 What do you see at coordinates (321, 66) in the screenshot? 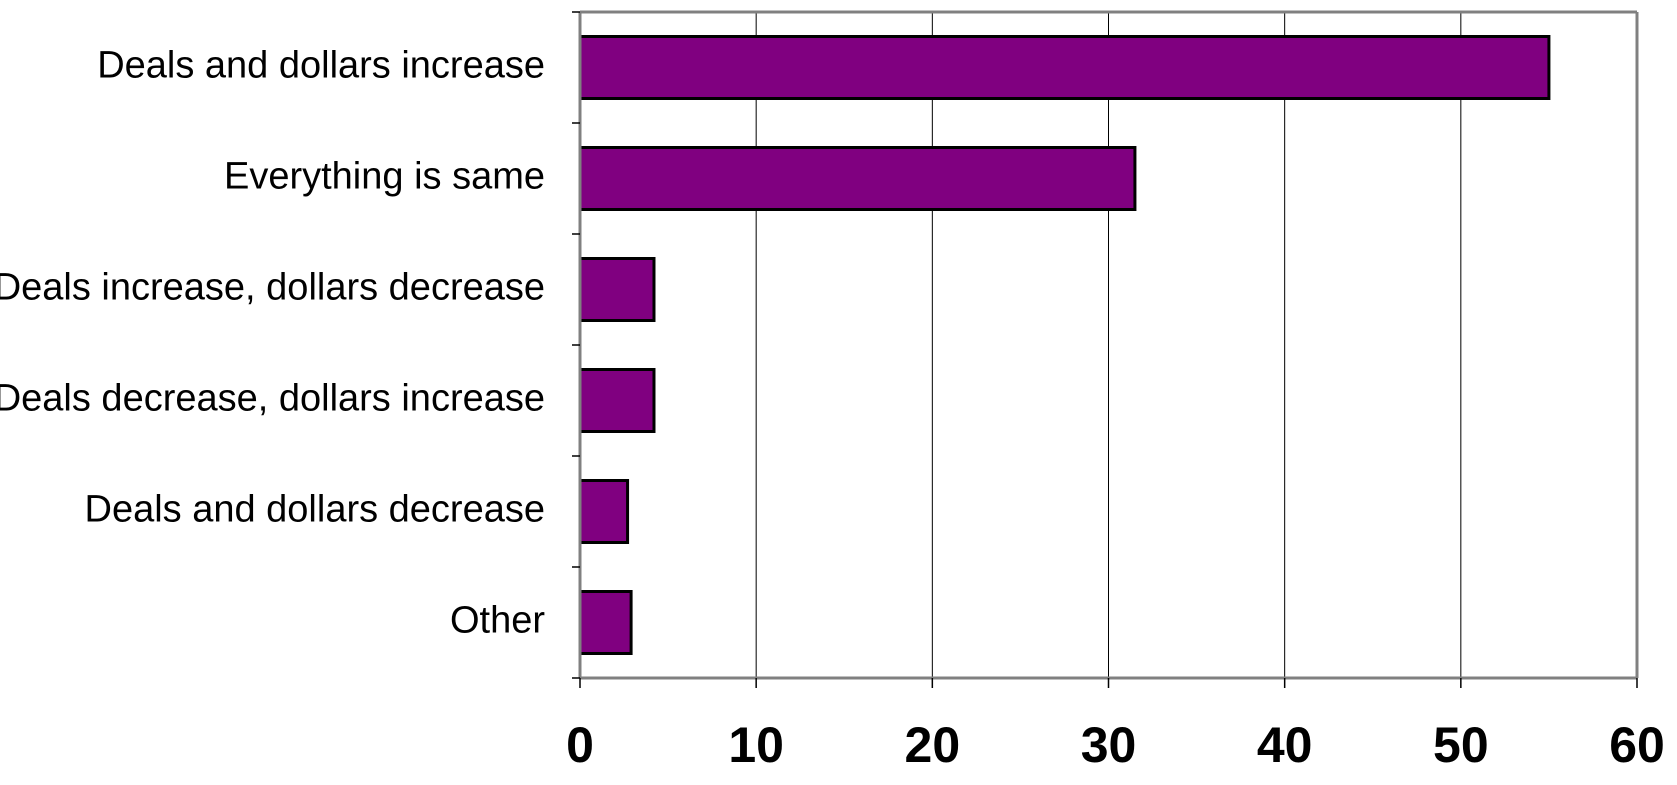
I see `category-label: Deals and dollars increase` at bounding box center [321, 66].